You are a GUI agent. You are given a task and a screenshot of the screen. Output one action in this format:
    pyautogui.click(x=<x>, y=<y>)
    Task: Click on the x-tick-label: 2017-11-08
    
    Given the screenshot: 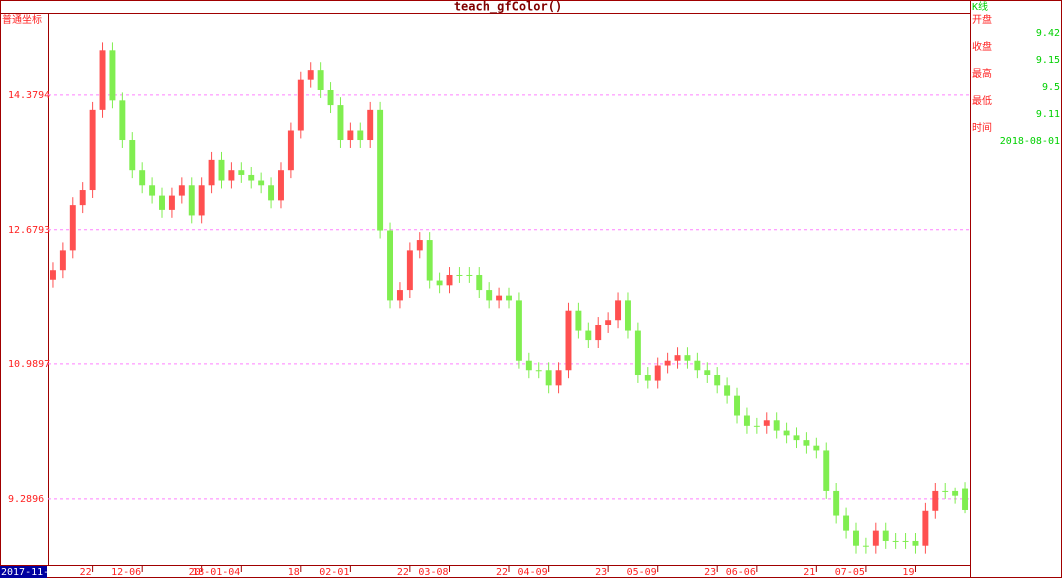 What is the action you would take?
    pyautogui.click(x=31, y=572)
    